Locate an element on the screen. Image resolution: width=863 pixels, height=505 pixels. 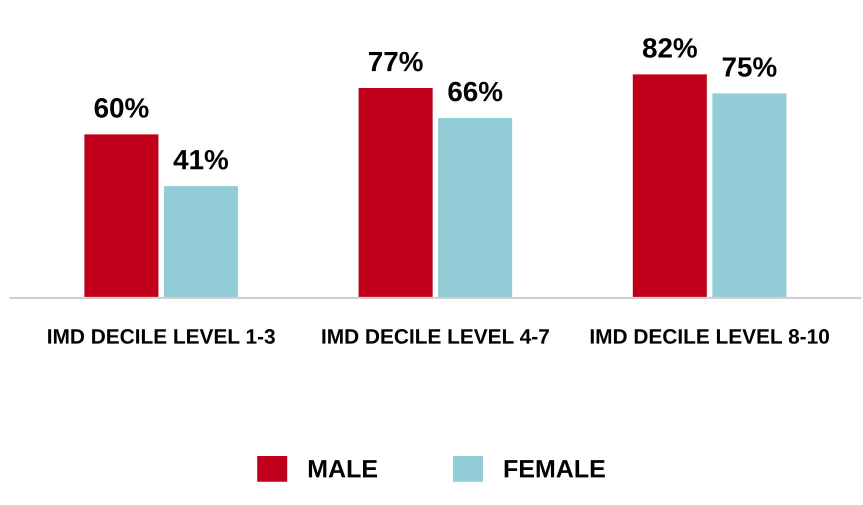
data-label: 60% is located at coordinates (121, 108).